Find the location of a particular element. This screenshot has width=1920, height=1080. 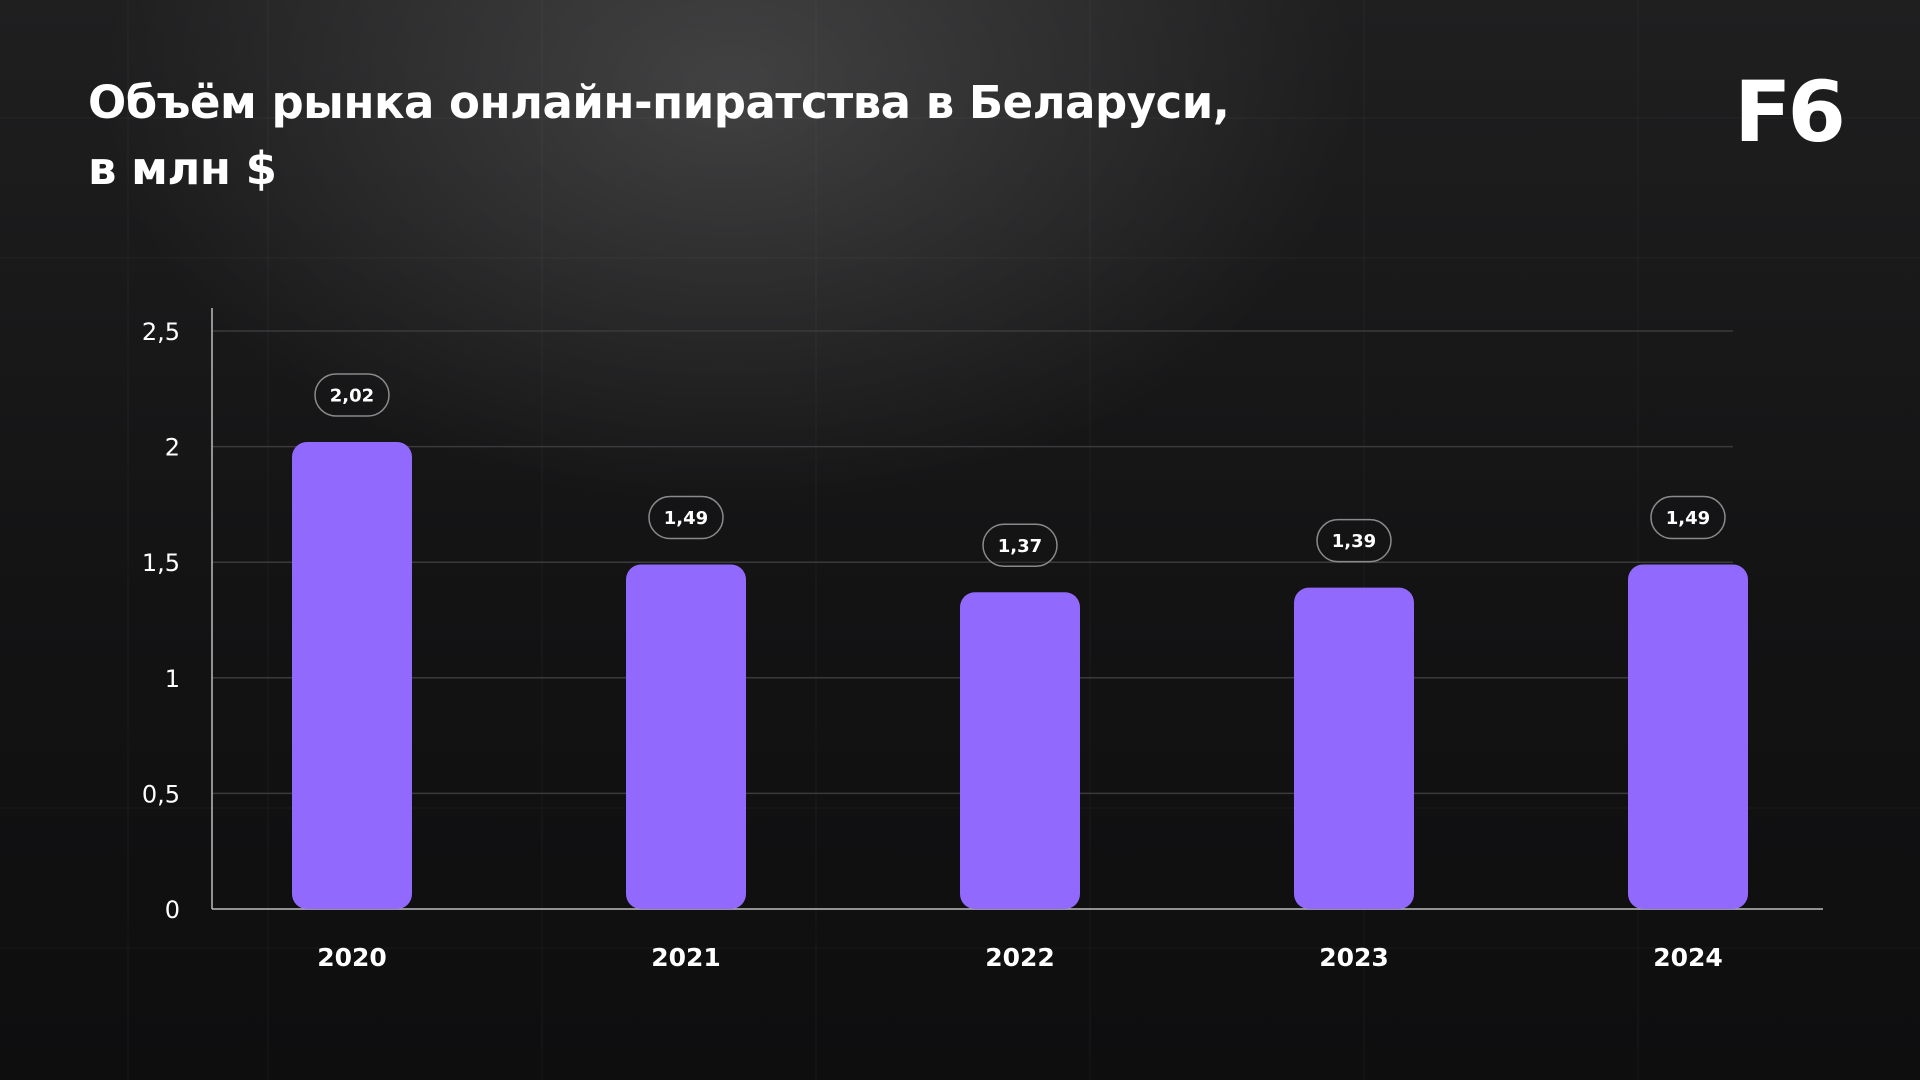

x-axis-ticks: 2020 2021 2022 2023 2024 is located at coordinates (1020, 957).